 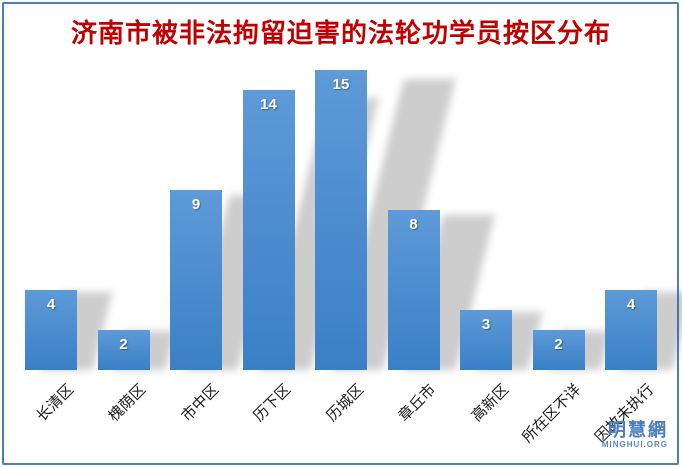 What do you see at coordinates (486, 324) in the screenshot?
I see `bar-value-label: 3` at bounding box center [486, 324].